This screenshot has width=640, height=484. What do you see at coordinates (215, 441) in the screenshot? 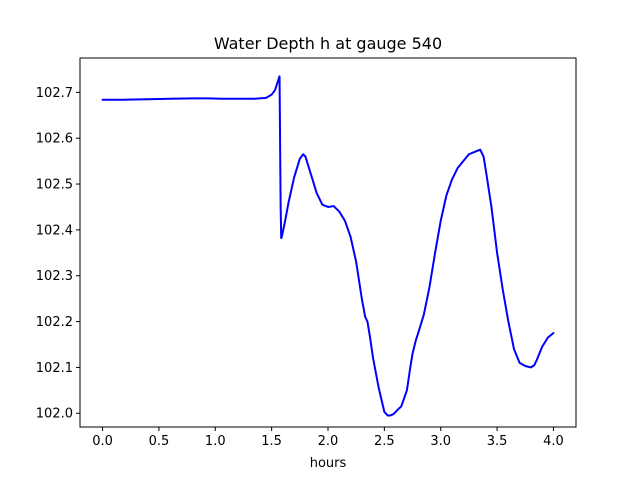
I see `x-tick-label: 1.0` at bounding box center [215, 441].